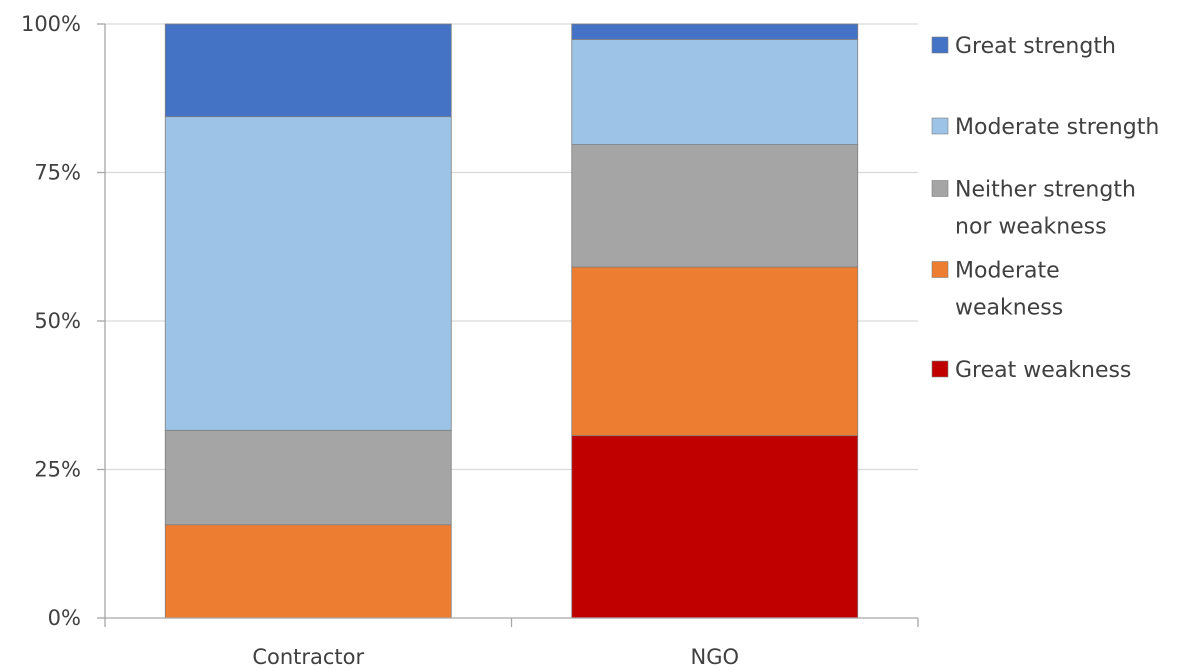  What do you see at coordinates (57, 173) in the screenshot?
I see `y-tick-label: 75%` at bounding box center [57, 173].